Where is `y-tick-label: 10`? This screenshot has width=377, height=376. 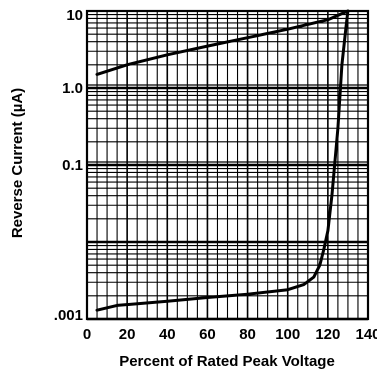
y-tick-label: 10 is located at coordinates (74, 15).